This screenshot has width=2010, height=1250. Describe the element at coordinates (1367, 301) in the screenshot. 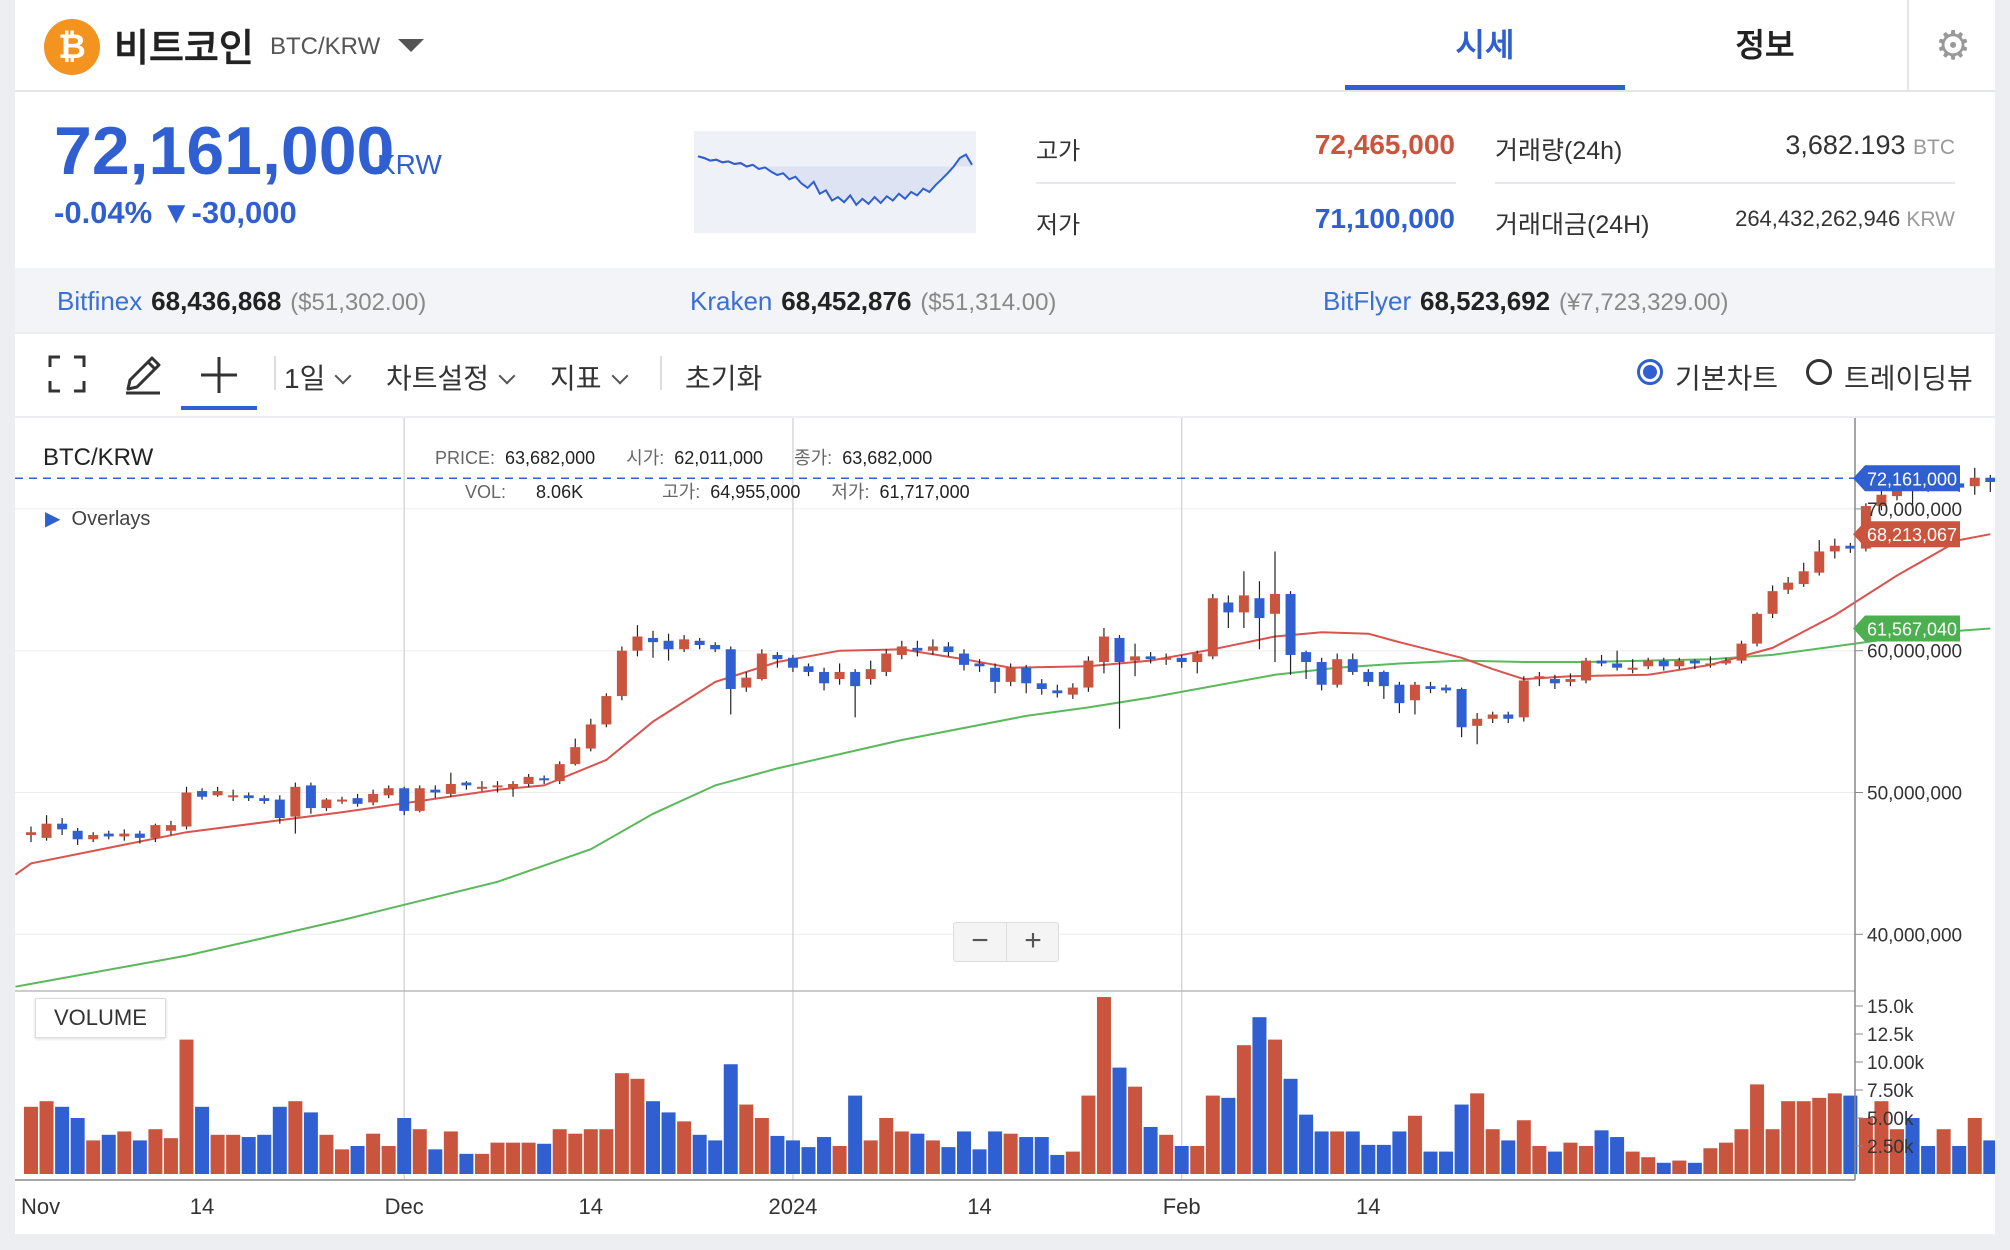

I see `exchange-name: BitFlyer` at that location.